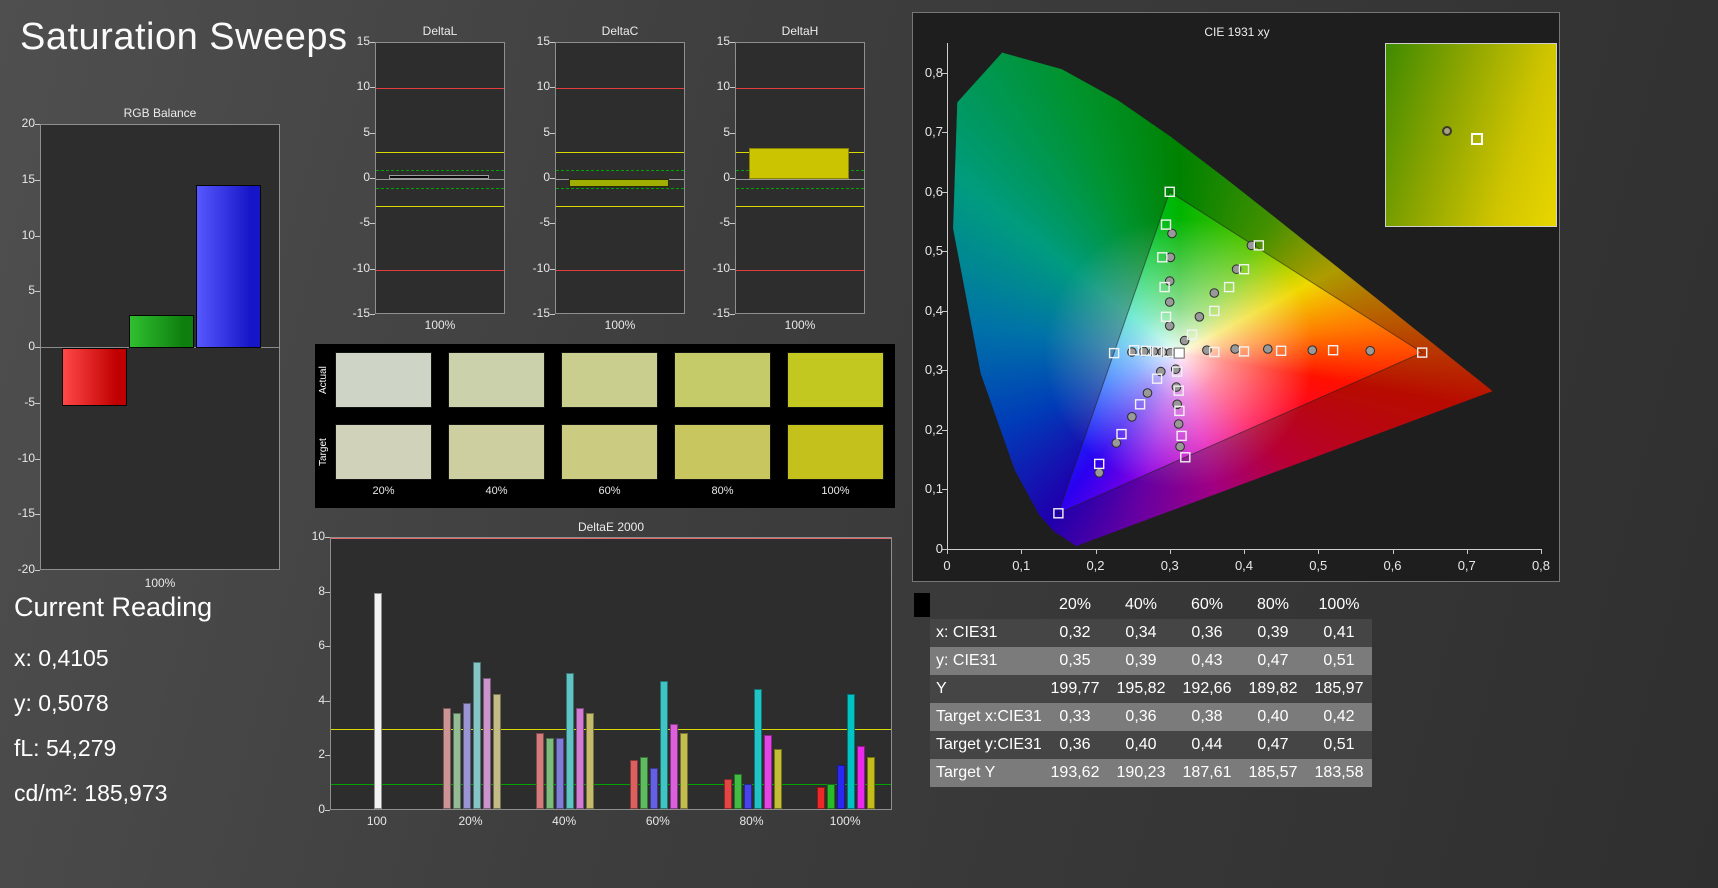  What do you see at coordinates (31, 346) in the screenshot?
I see `rgb-y-tick-label: 0` at bounding box center [31, 346].